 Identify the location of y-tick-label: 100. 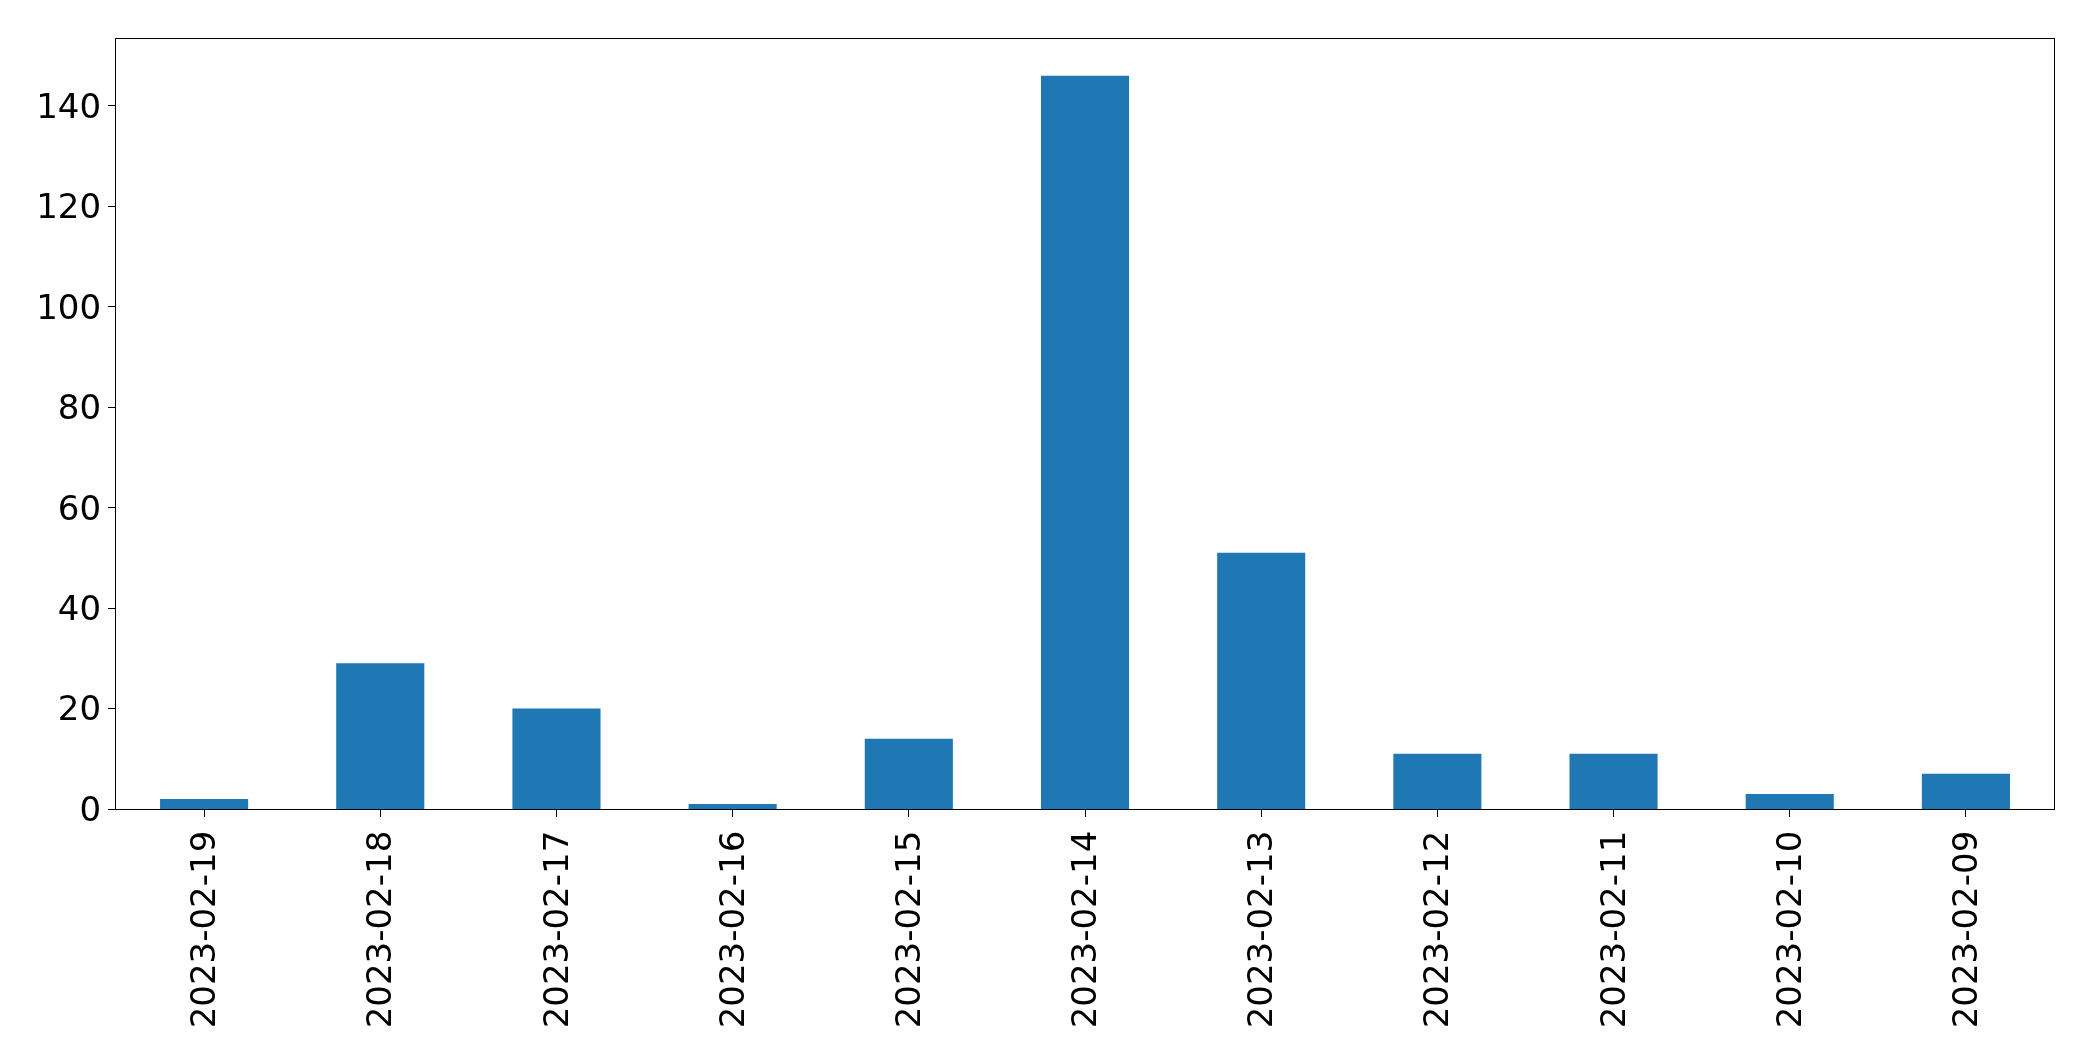
(69, 306).